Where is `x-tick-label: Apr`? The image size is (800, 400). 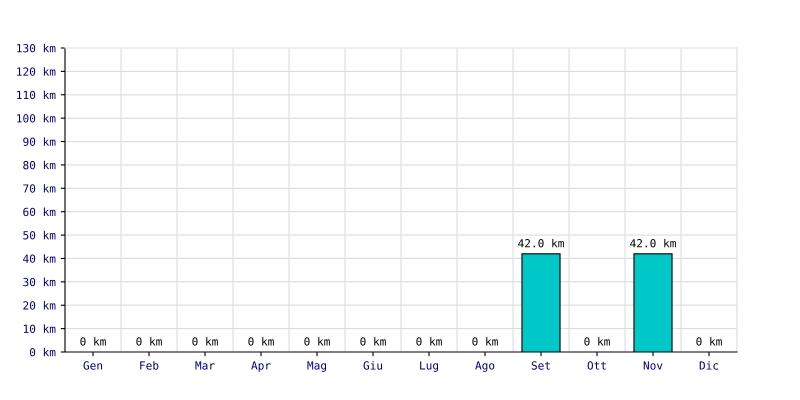
x-tick-label: Apr is located at coordinates (261, 366).